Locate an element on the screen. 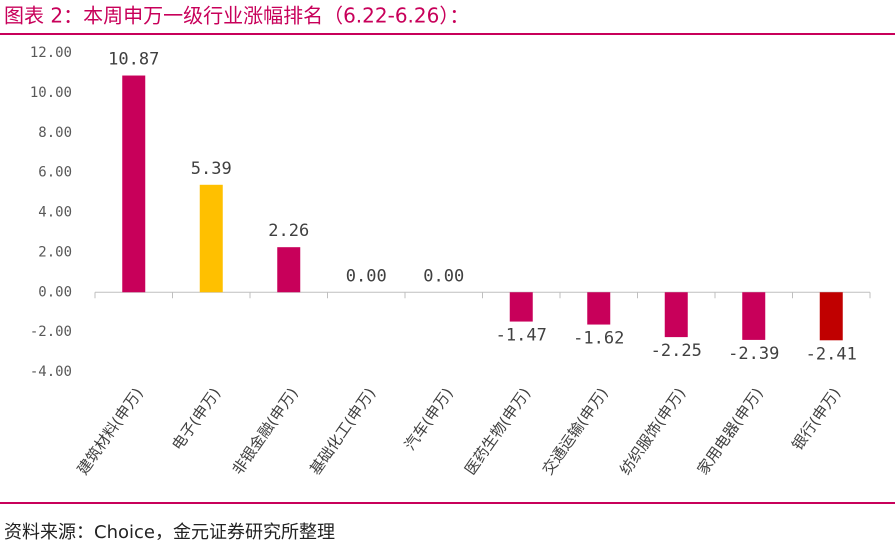  x-tick-label: 基础化工(申万) is located at coordinates (342, 432).